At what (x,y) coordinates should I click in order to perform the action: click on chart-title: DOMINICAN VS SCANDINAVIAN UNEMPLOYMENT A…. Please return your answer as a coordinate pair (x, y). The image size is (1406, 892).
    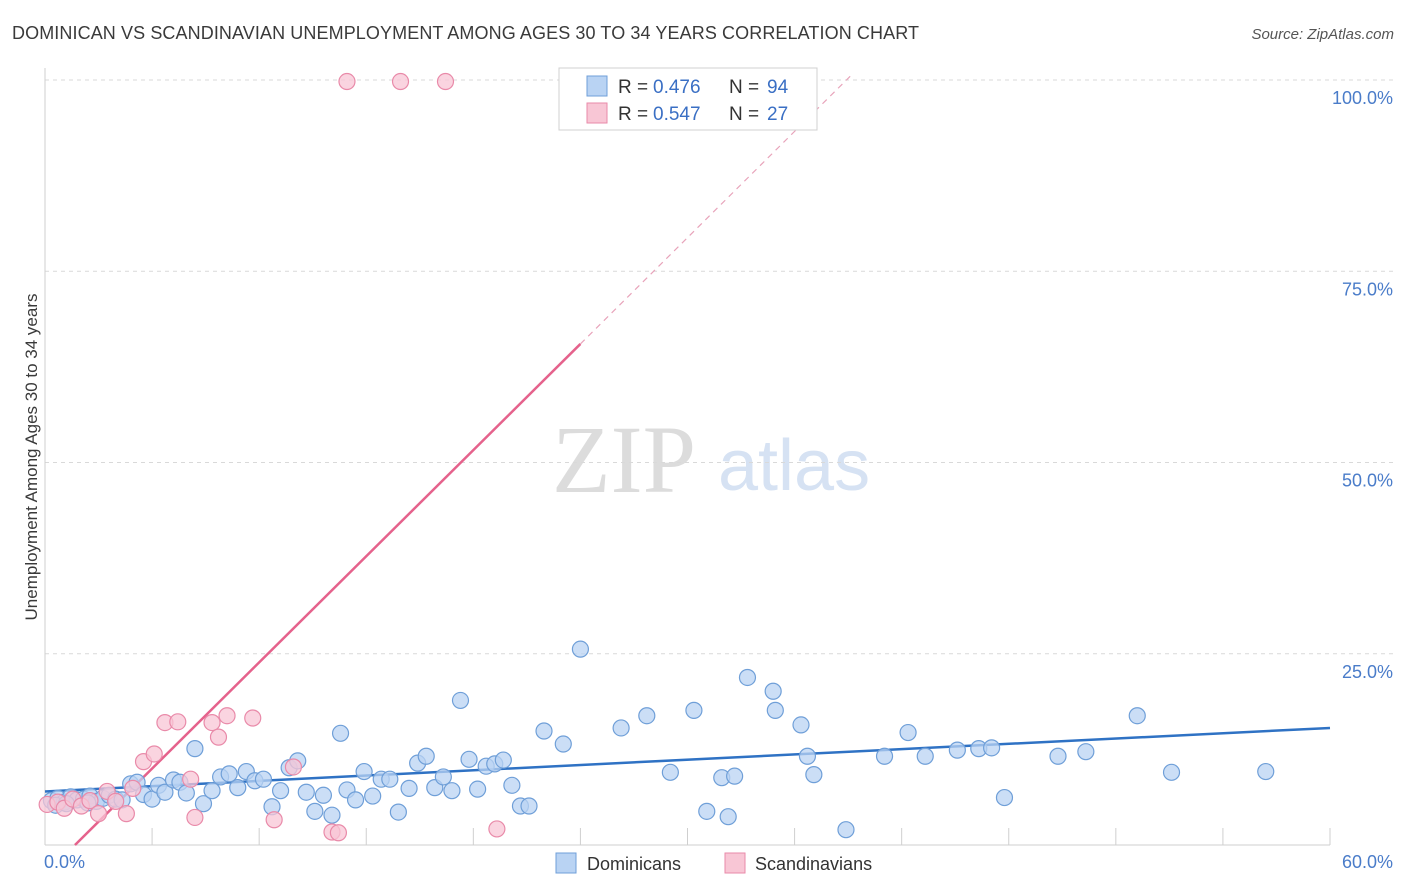
    Looking at the image, I should click on (465, 33).